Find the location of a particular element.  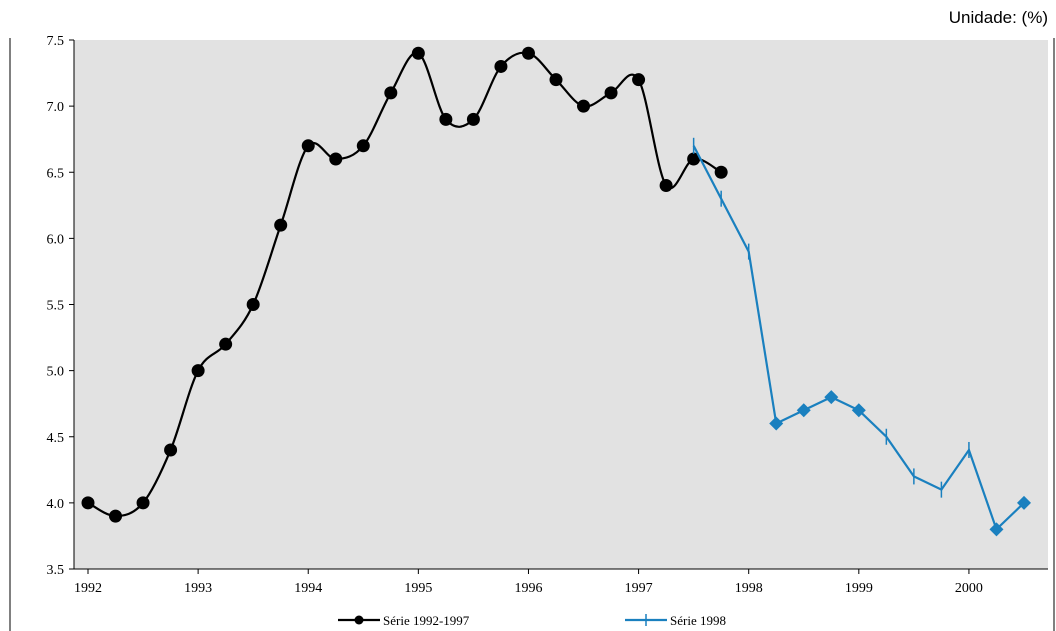

y-tick-label: 7.0 is located at coordinates (56, 107).